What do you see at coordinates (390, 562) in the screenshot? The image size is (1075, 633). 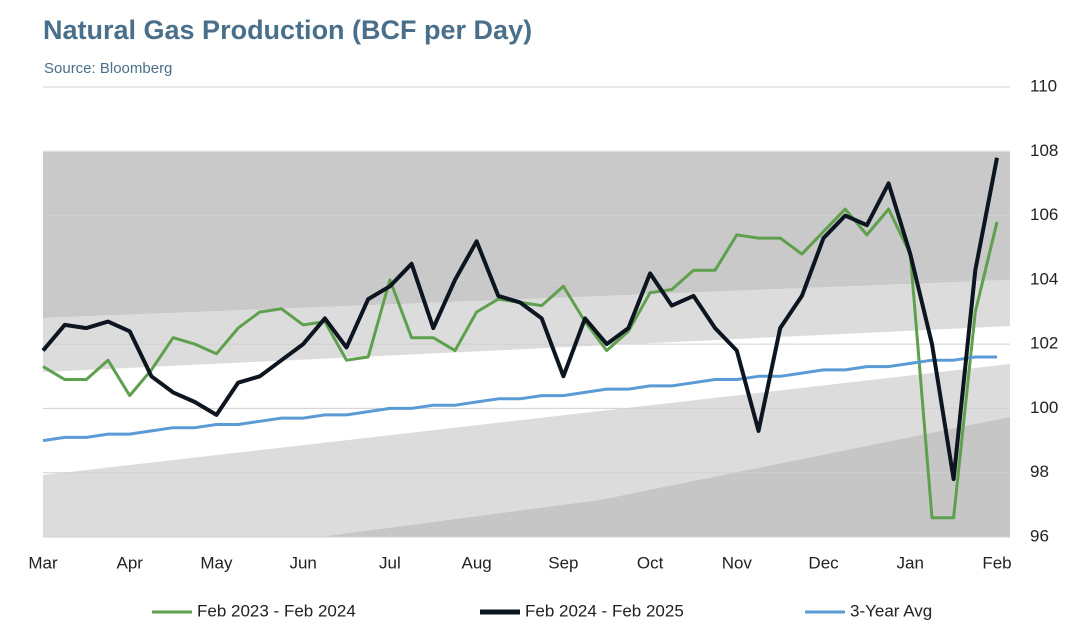 I see `x-tick-label: Jul` at bounding box center [390, 562].